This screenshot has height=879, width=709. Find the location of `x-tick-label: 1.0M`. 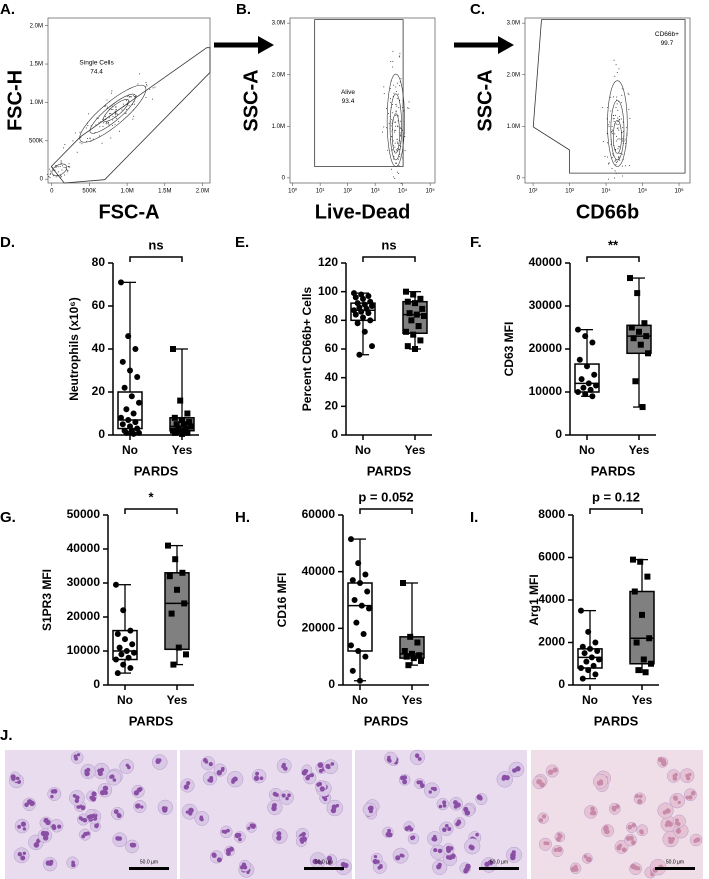

x-tick-label: 1.0M is located at coordinates (126, 192).